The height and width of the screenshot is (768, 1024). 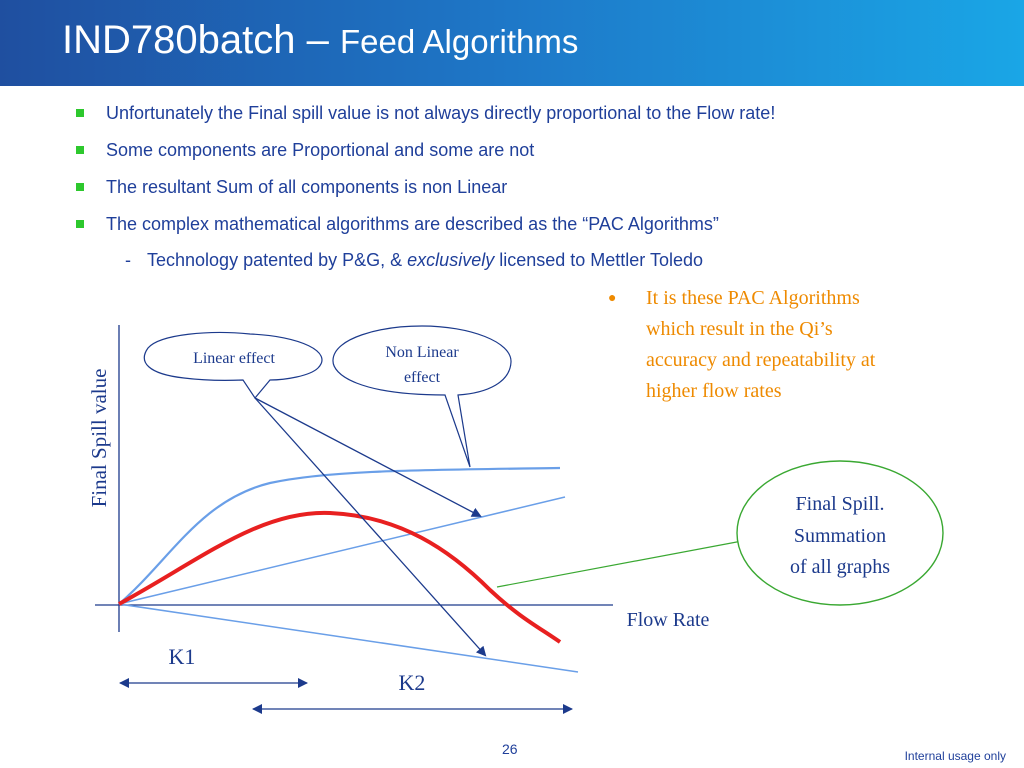 I want to click on linear-decreasing-line, so click(x=348, y=638).